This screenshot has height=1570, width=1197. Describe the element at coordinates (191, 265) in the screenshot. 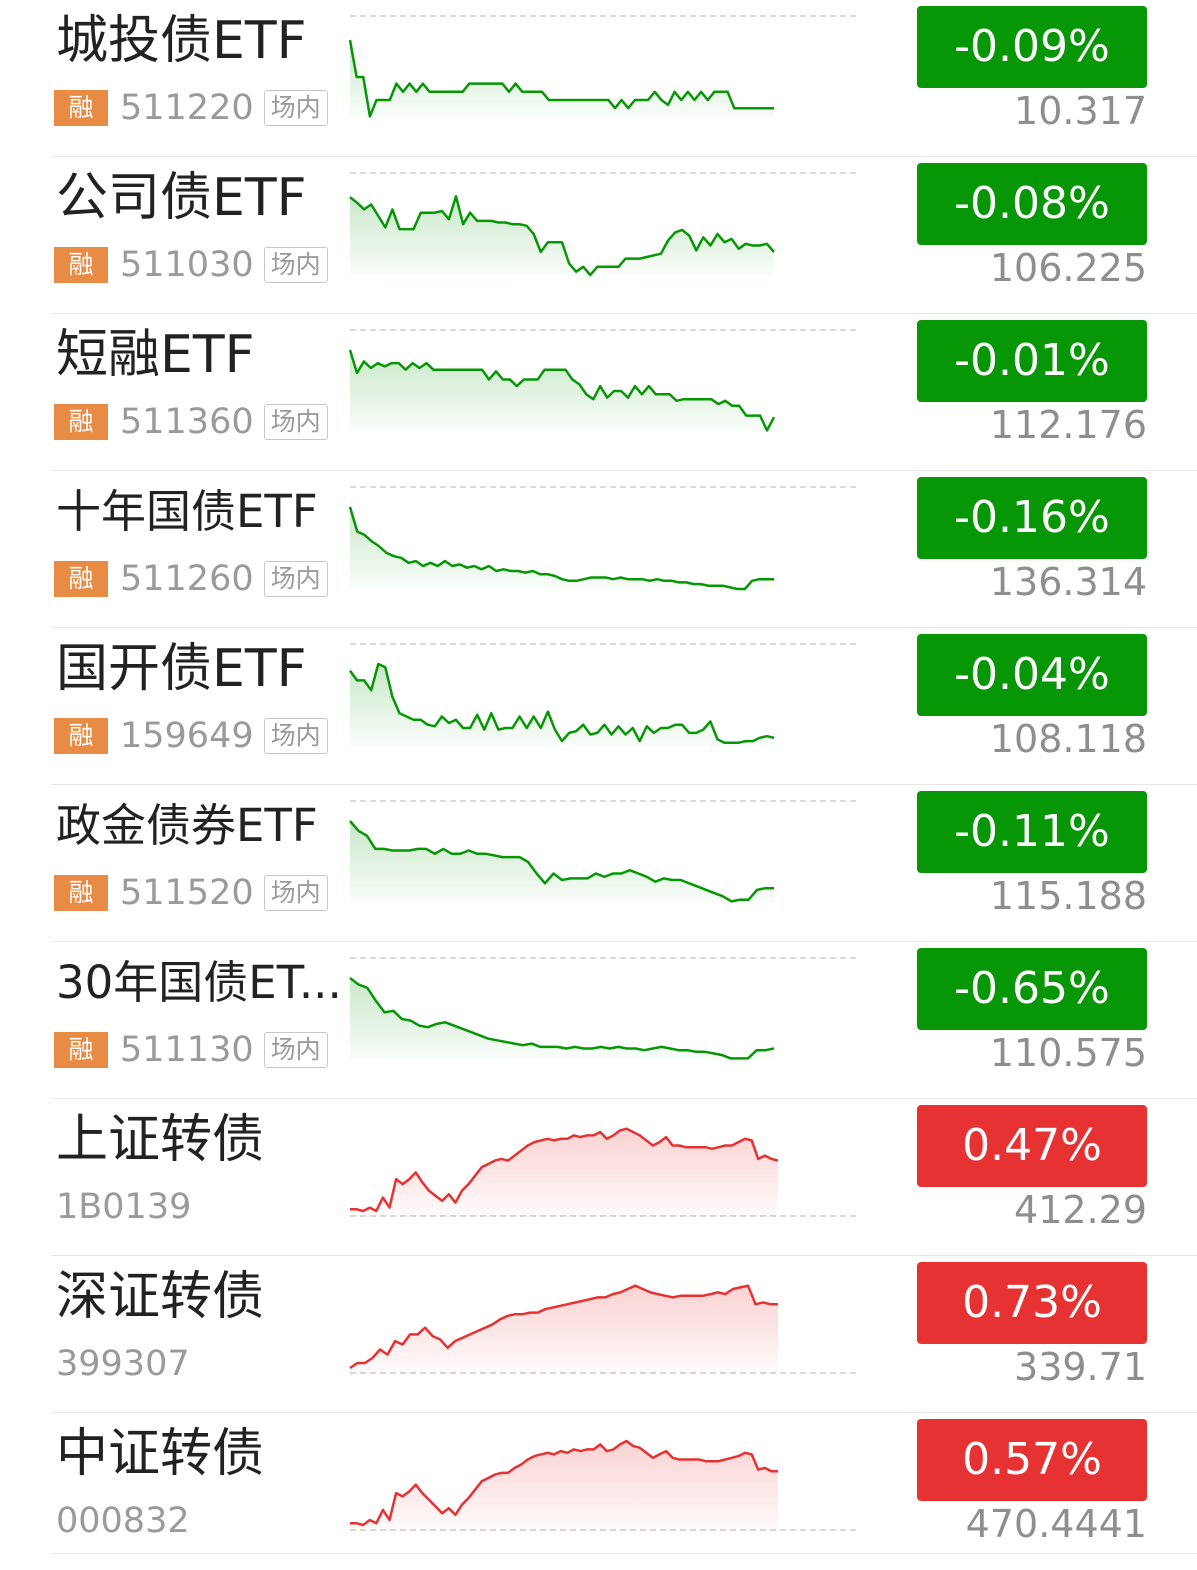

I see `fund-meta: 融 511030 场内` at that location.